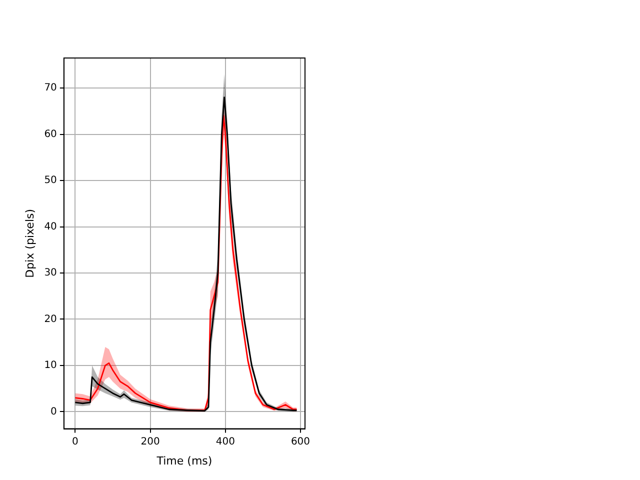  What do you see at coordinates (53, 412) in the screenshot?
I see `y-tick-label: 0` at bounding box center [53, 412].